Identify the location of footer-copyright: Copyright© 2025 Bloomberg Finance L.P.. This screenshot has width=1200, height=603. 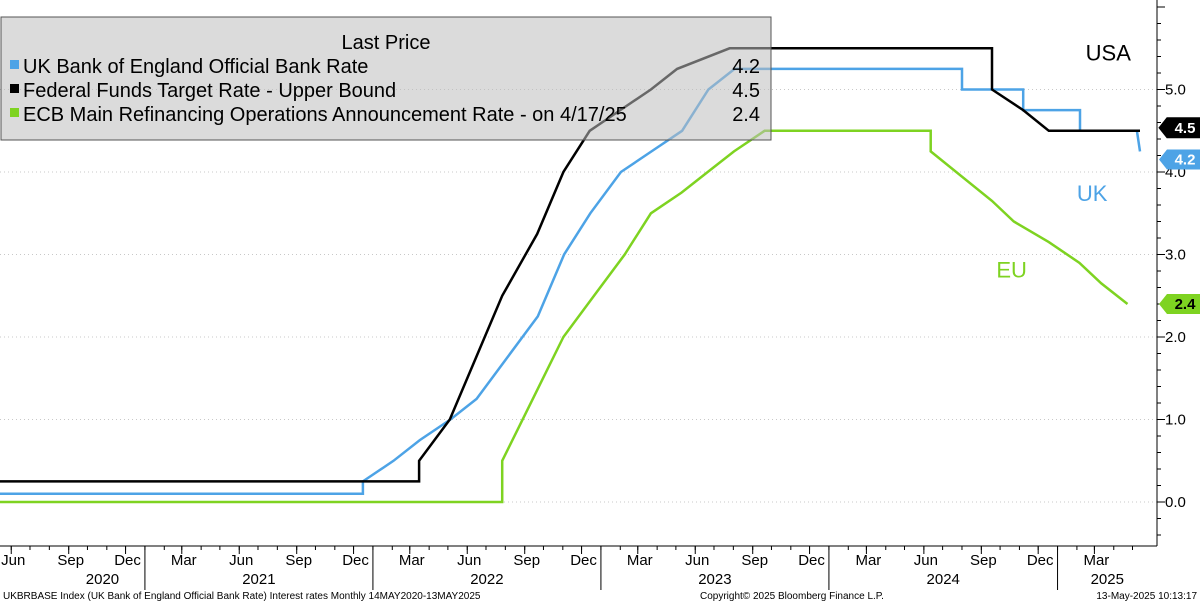
(792, 596).